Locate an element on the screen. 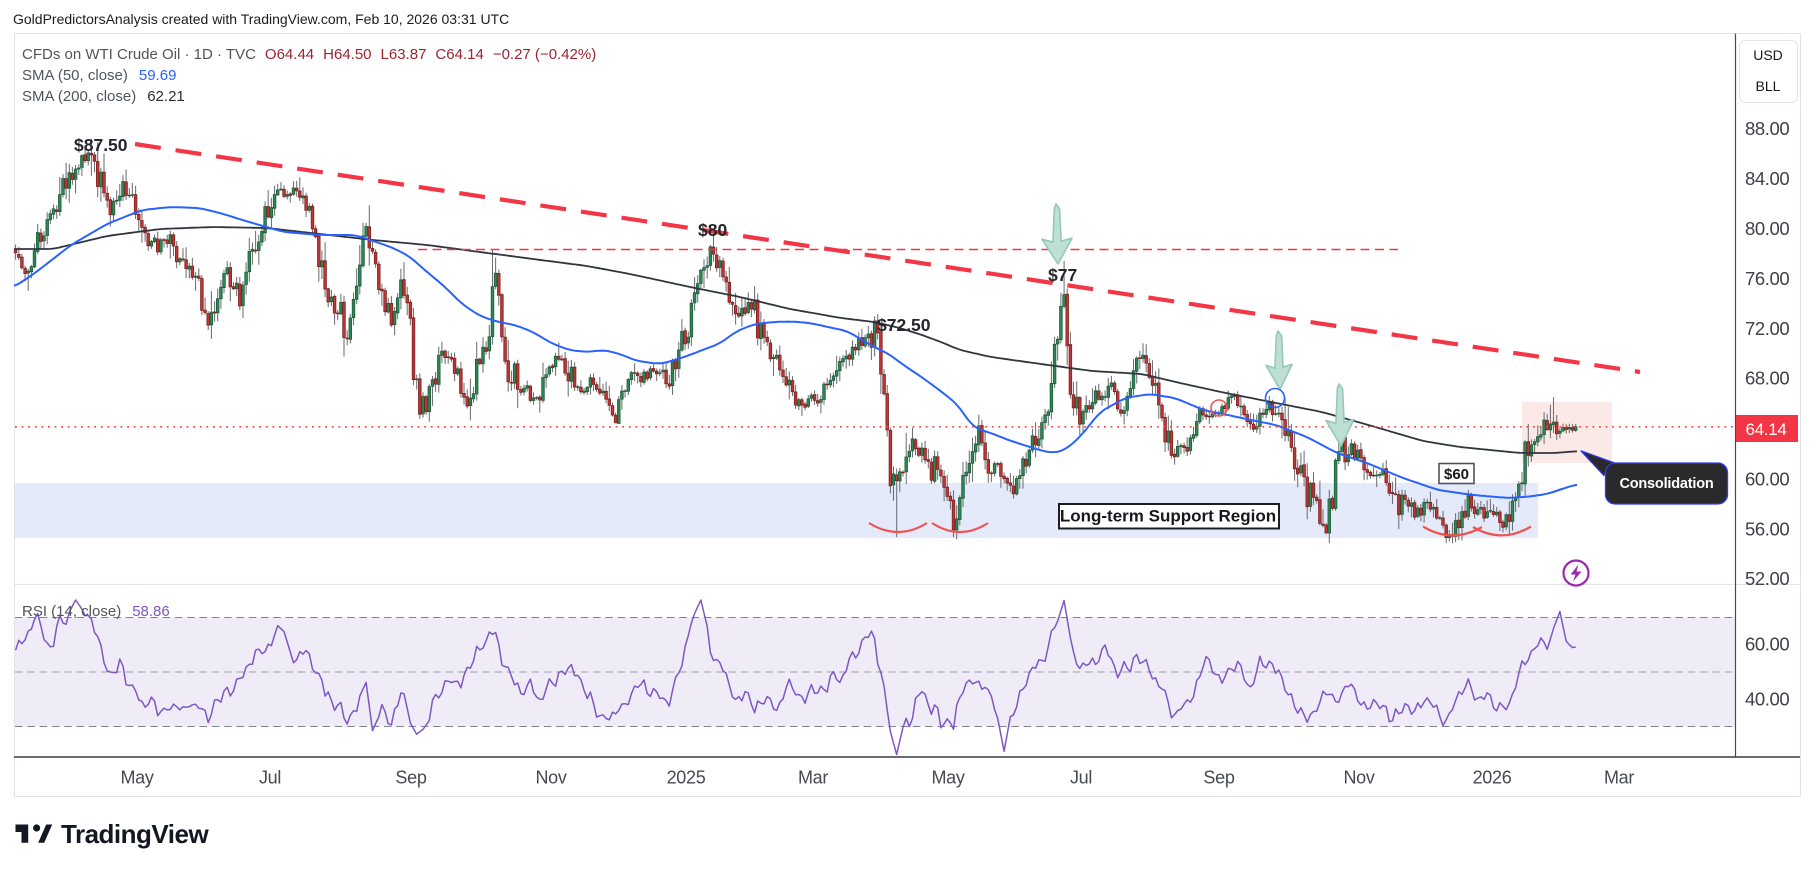  svg-text: $77 is located at coordinates (1062, 275).